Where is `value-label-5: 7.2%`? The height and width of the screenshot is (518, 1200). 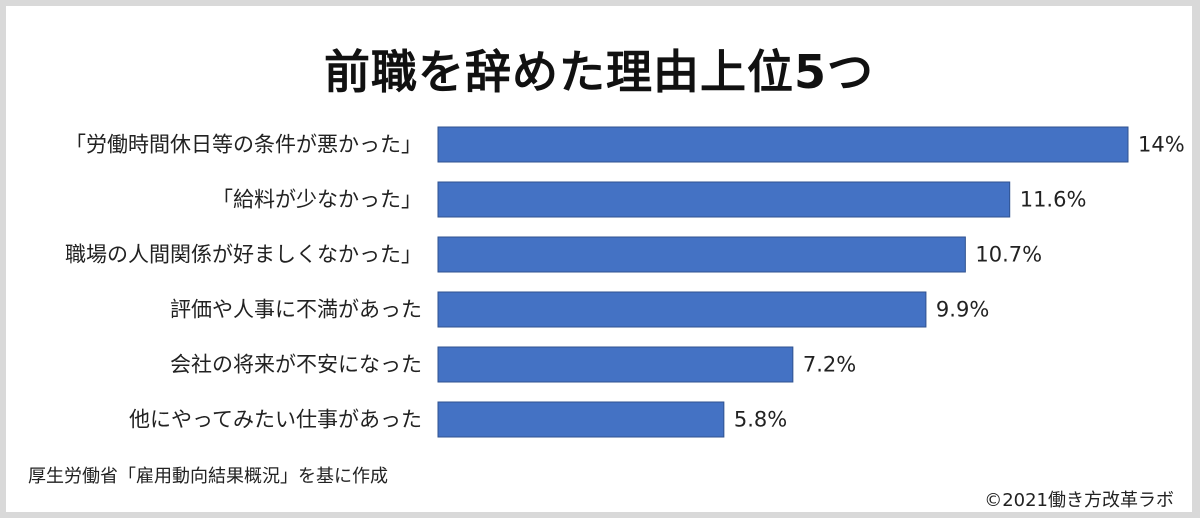
value-label-5: 7.2% is located at coordinates (829, 365).